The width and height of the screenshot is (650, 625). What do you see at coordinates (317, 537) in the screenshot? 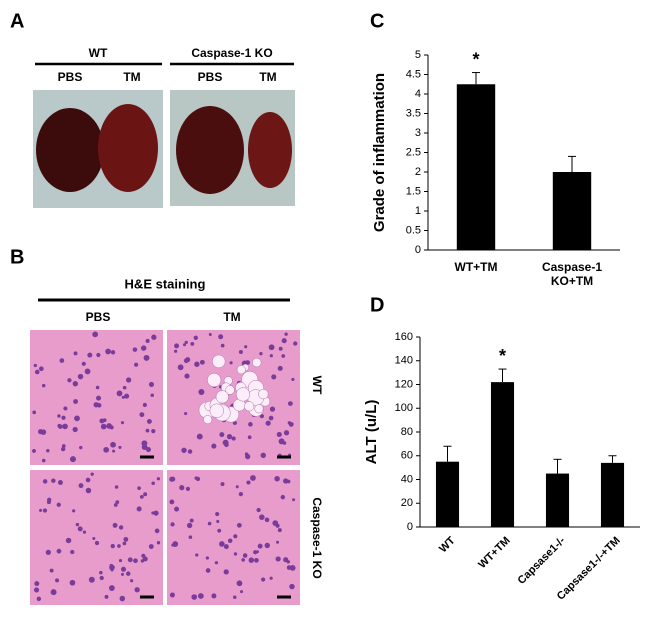
I see `row-label: Caspase-1 KO` at bounding box center [317, 537].